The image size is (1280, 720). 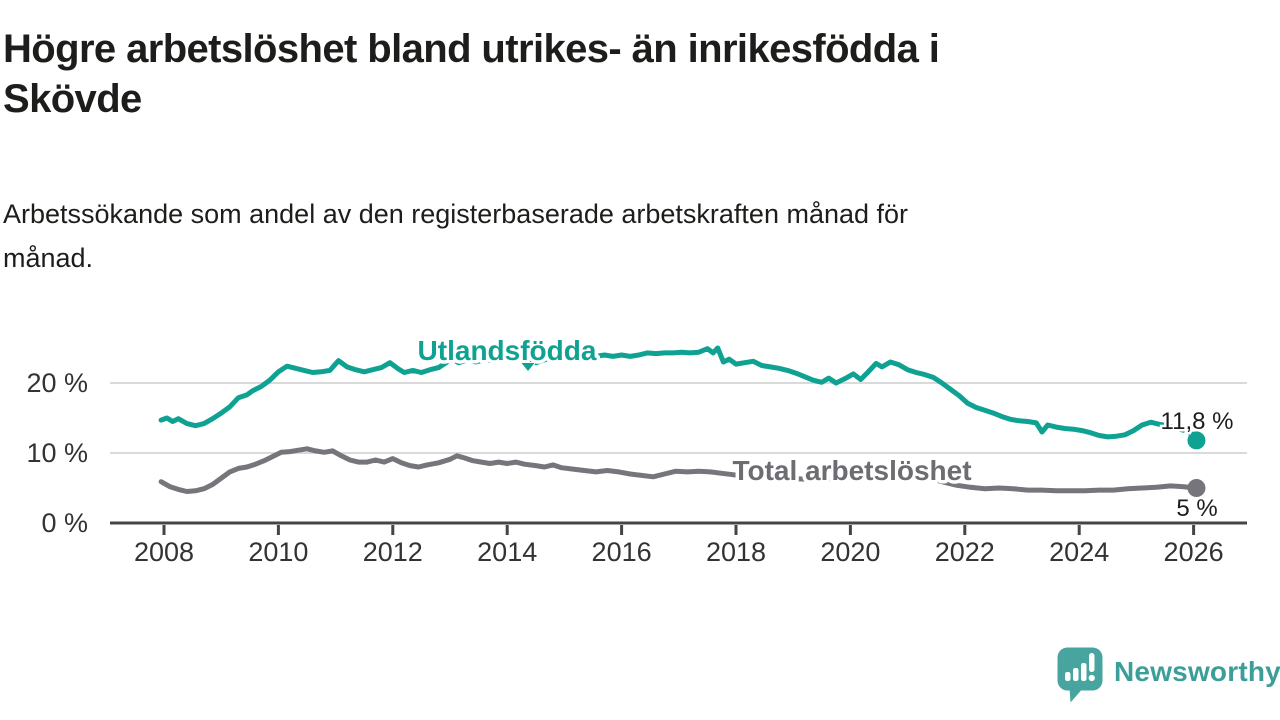 What do you see at coordinates (507, 552) in the screenshot?
I see `x-tick-label: 2014` at bounding box center [507, 552].